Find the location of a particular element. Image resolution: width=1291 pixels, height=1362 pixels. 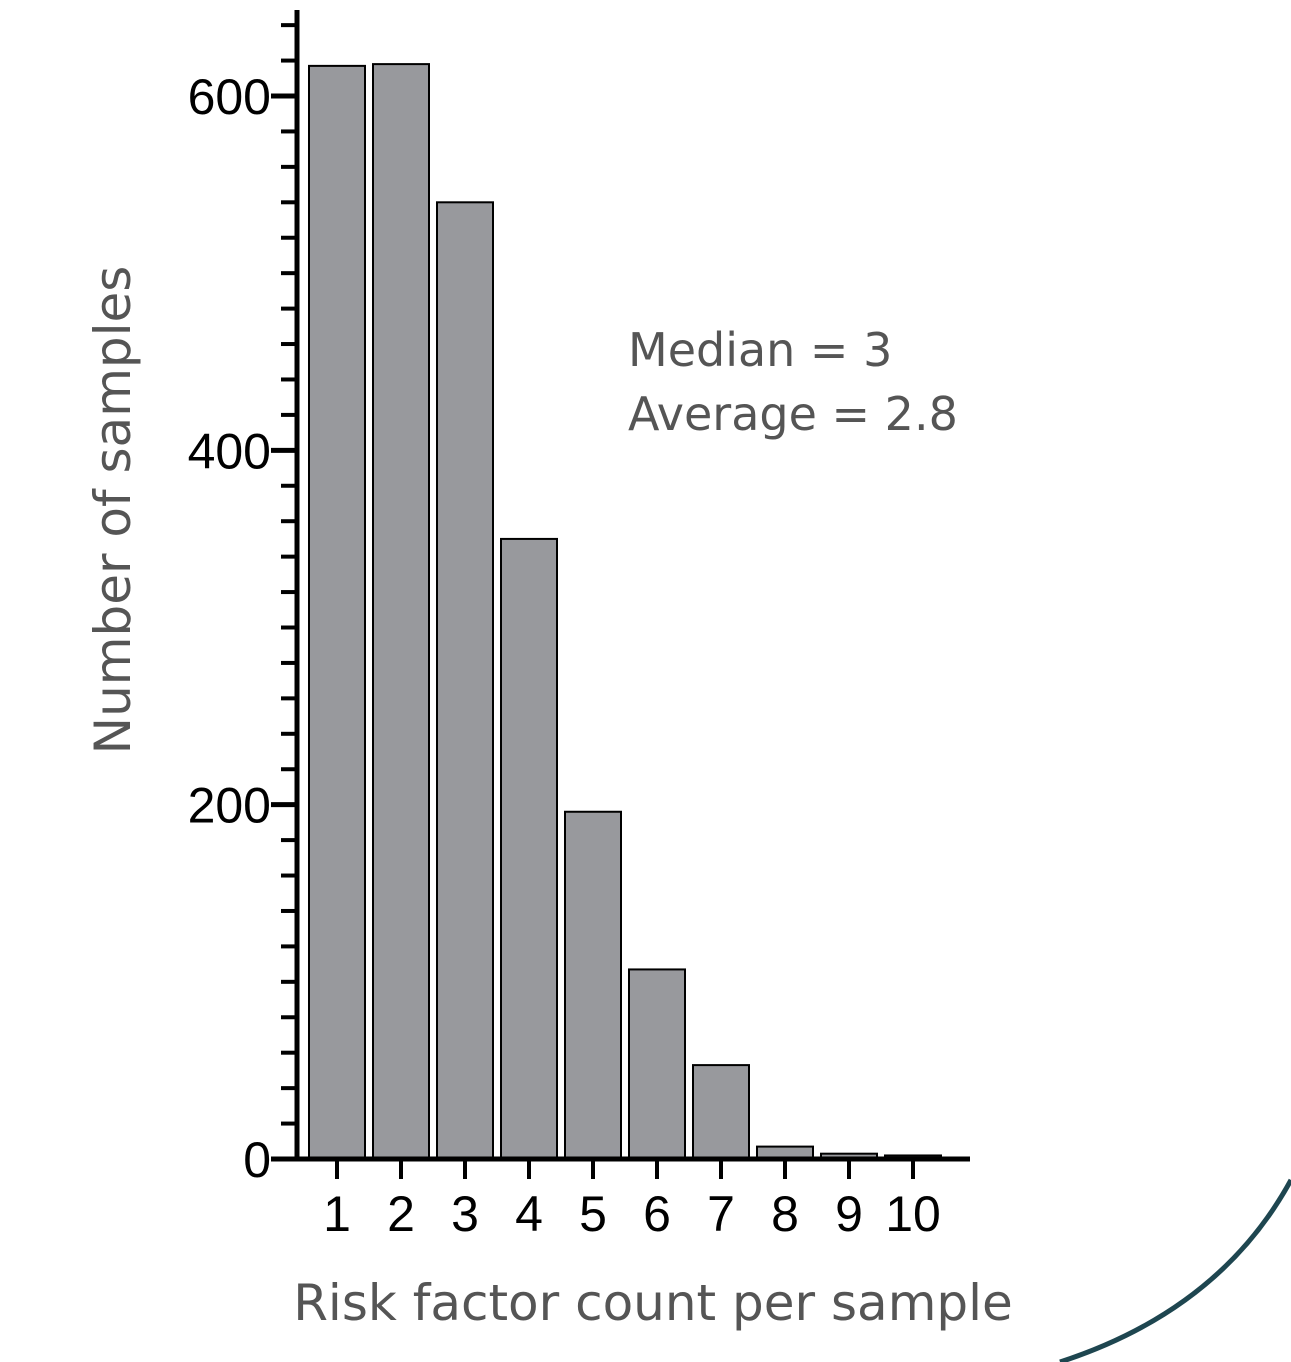

x-tick-label: 3 is located at coordinates (465, 1214).